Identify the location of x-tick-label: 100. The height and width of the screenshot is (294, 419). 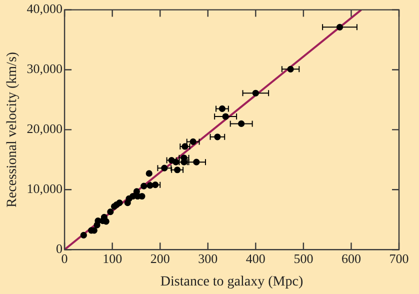
(112, 258).